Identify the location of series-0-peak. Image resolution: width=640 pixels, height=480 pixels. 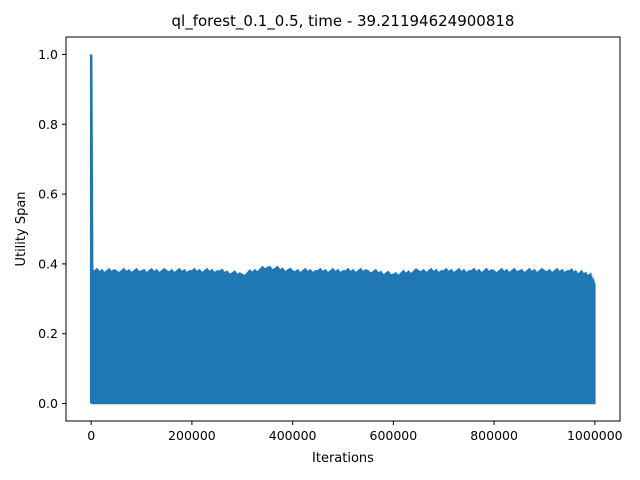
(91, 229).